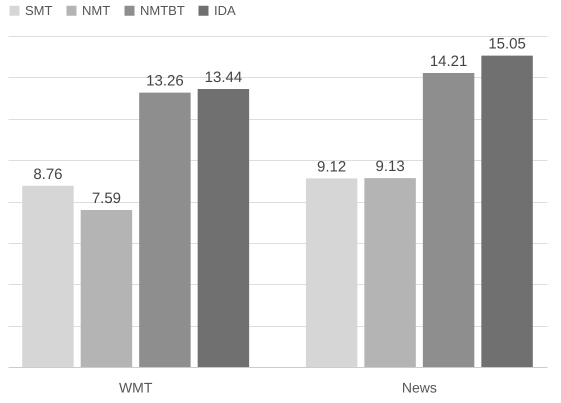  What do you see at coordinates (225, 10) in the screenshot?
I see `legend-label: IDA` at bounding box center [225, 10].